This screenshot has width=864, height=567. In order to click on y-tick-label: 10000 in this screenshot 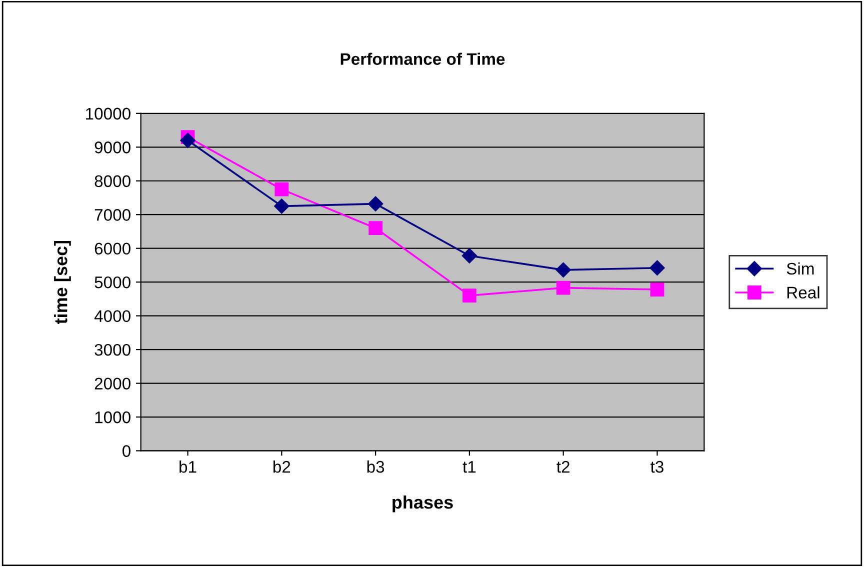, I will do `click(108, 114)`.